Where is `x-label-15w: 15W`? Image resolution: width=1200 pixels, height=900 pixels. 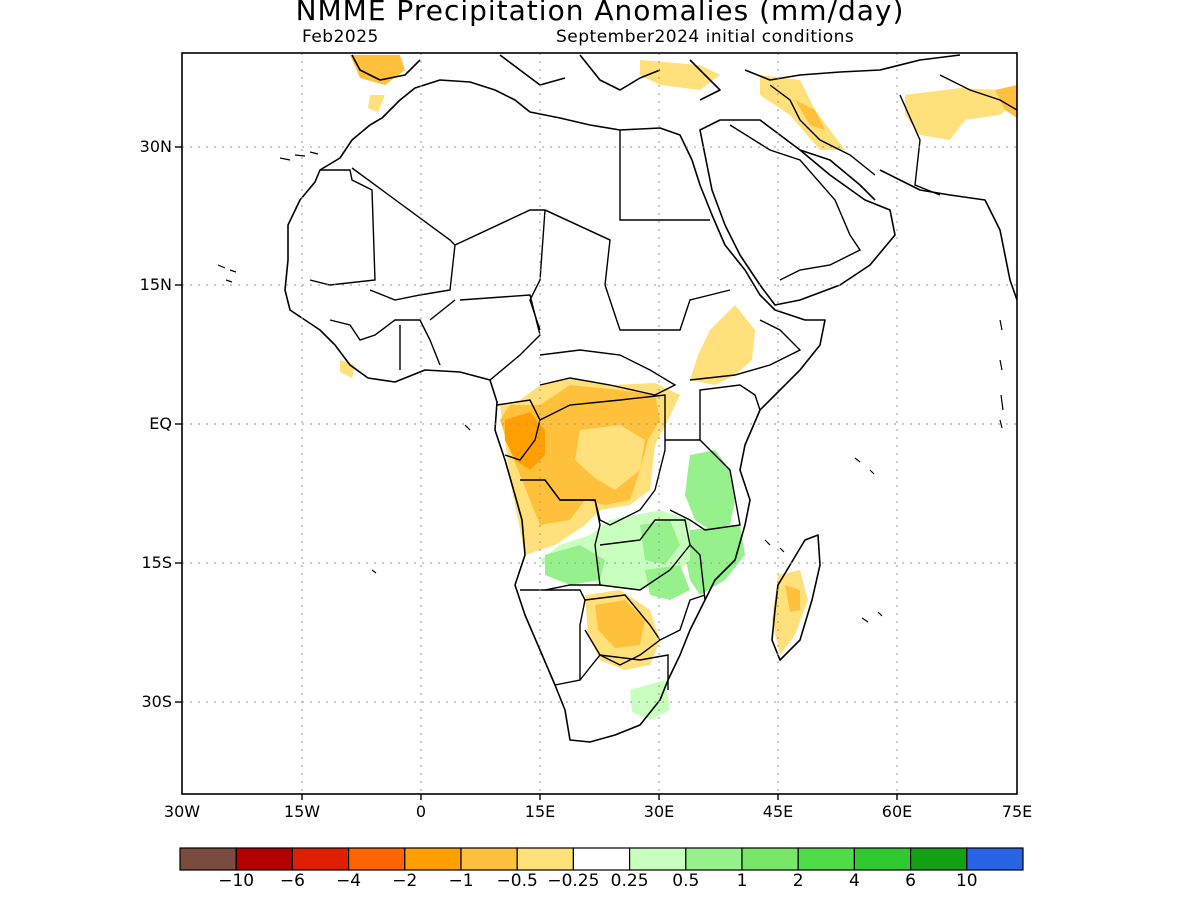 x-label-15w: 15W is located at coordinates (302, 811).